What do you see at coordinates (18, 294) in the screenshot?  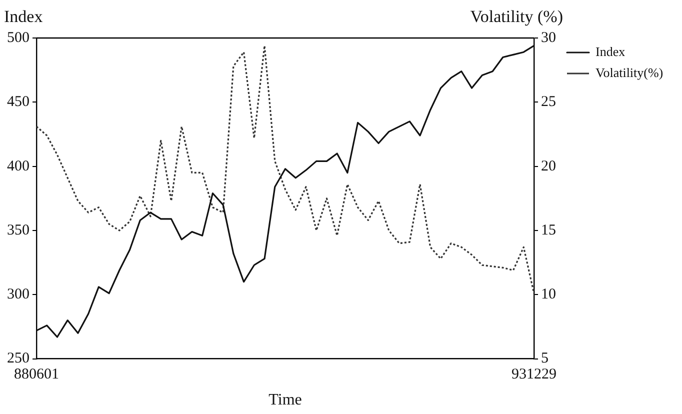 I see `y-tick-label: 300` at bounding box center [18, 294].